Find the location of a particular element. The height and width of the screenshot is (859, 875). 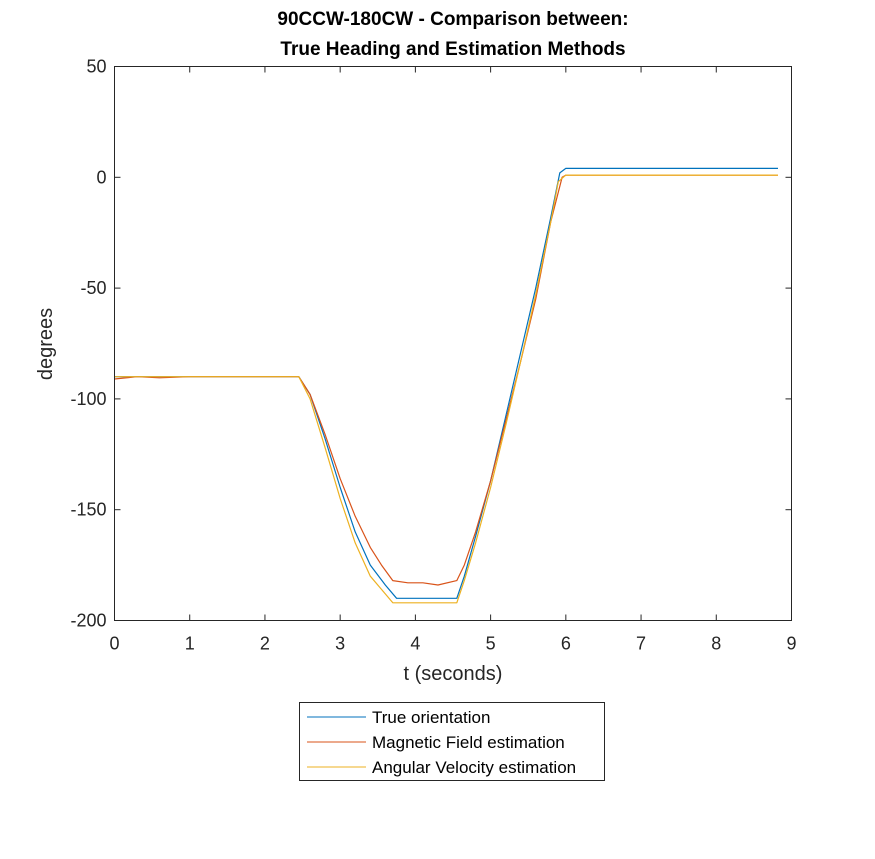

legend-label-magnetic-field: Magnetic Field estimation is located at coordinates (468, 742).